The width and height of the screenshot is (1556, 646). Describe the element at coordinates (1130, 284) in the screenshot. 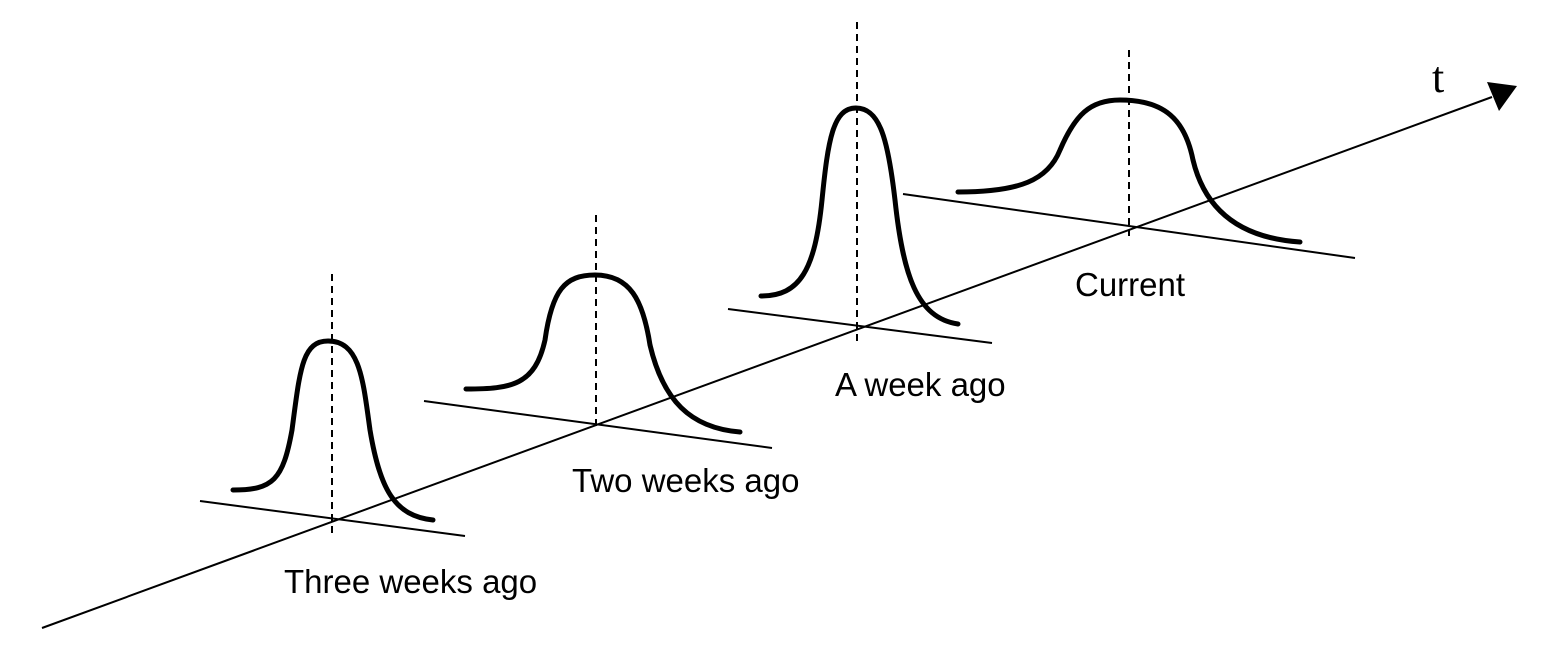

I see `snapshot-label: Current` at that location.